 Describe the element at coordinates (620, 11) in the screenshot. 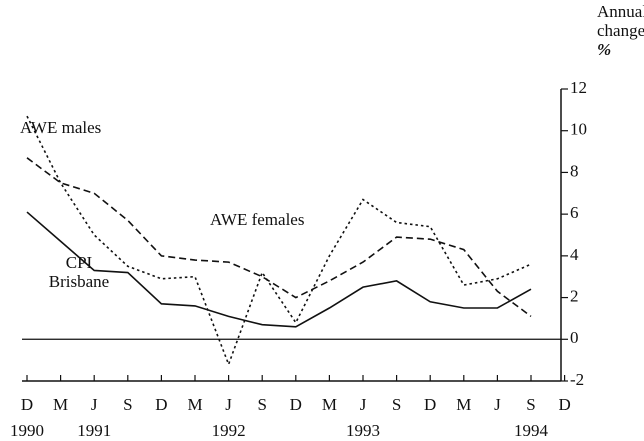

I see `y-axis-label: Annual` at that location.